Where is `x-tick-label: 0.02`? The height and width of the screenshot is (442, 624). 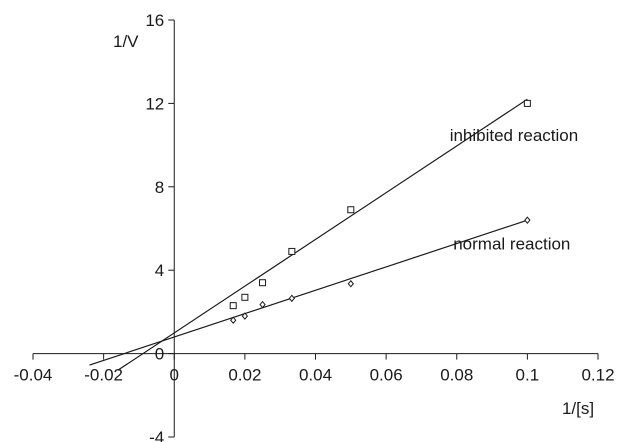
x-tick-label: 0.02 is located at coordinates (244, 375).